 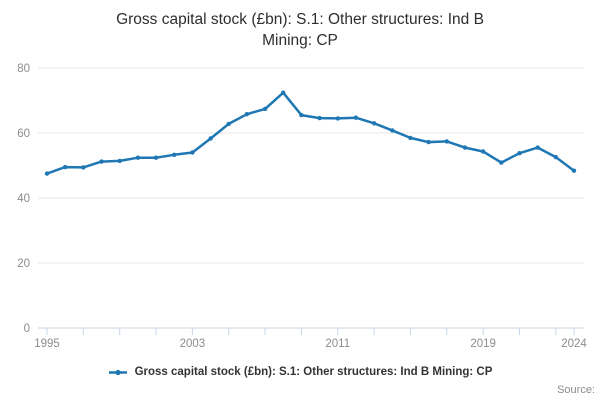 I want to click on y-tick-label-80: 80, so click(x=23, y=69).